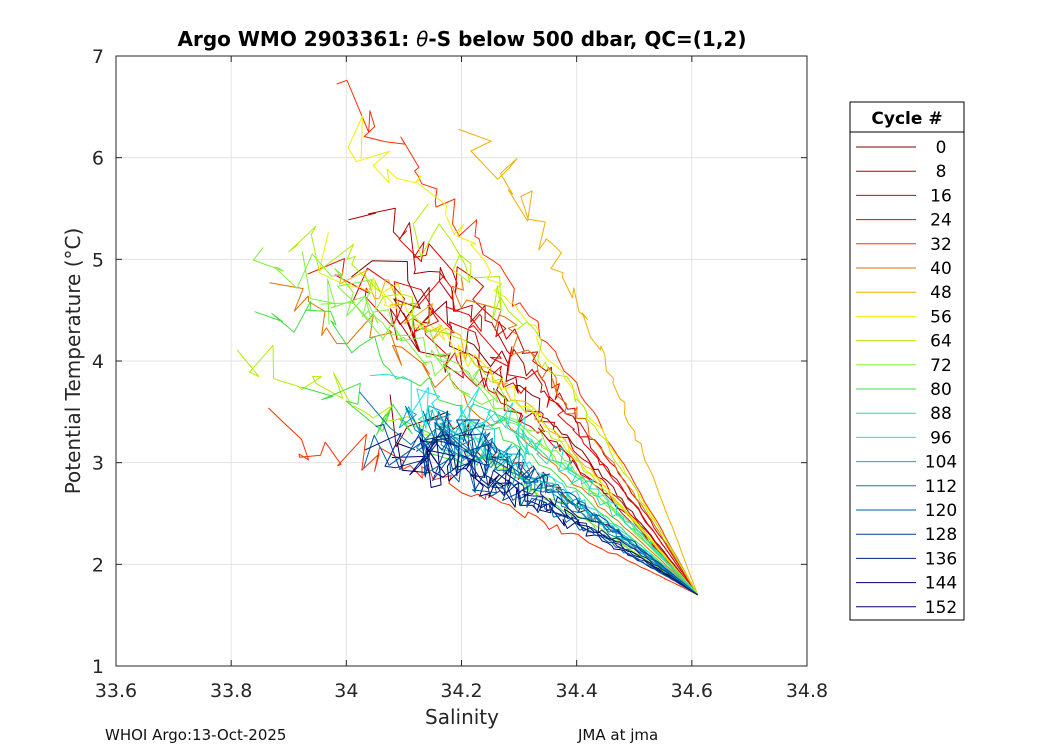 The height and width of the screenshot is (750, 1050). What do you see at coordinates (98, 57) in the screenshot?
I see `y-tick-label: 7` at bounding box center [98, 57].